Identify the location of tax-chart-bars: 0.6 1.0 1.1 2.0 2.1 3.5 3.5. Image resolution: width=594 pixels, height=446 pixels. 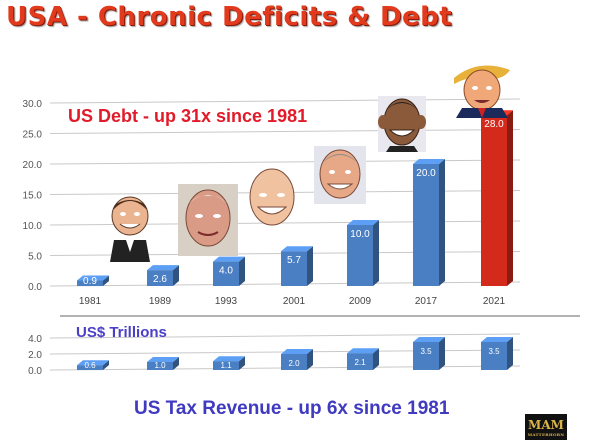
(295, 353).